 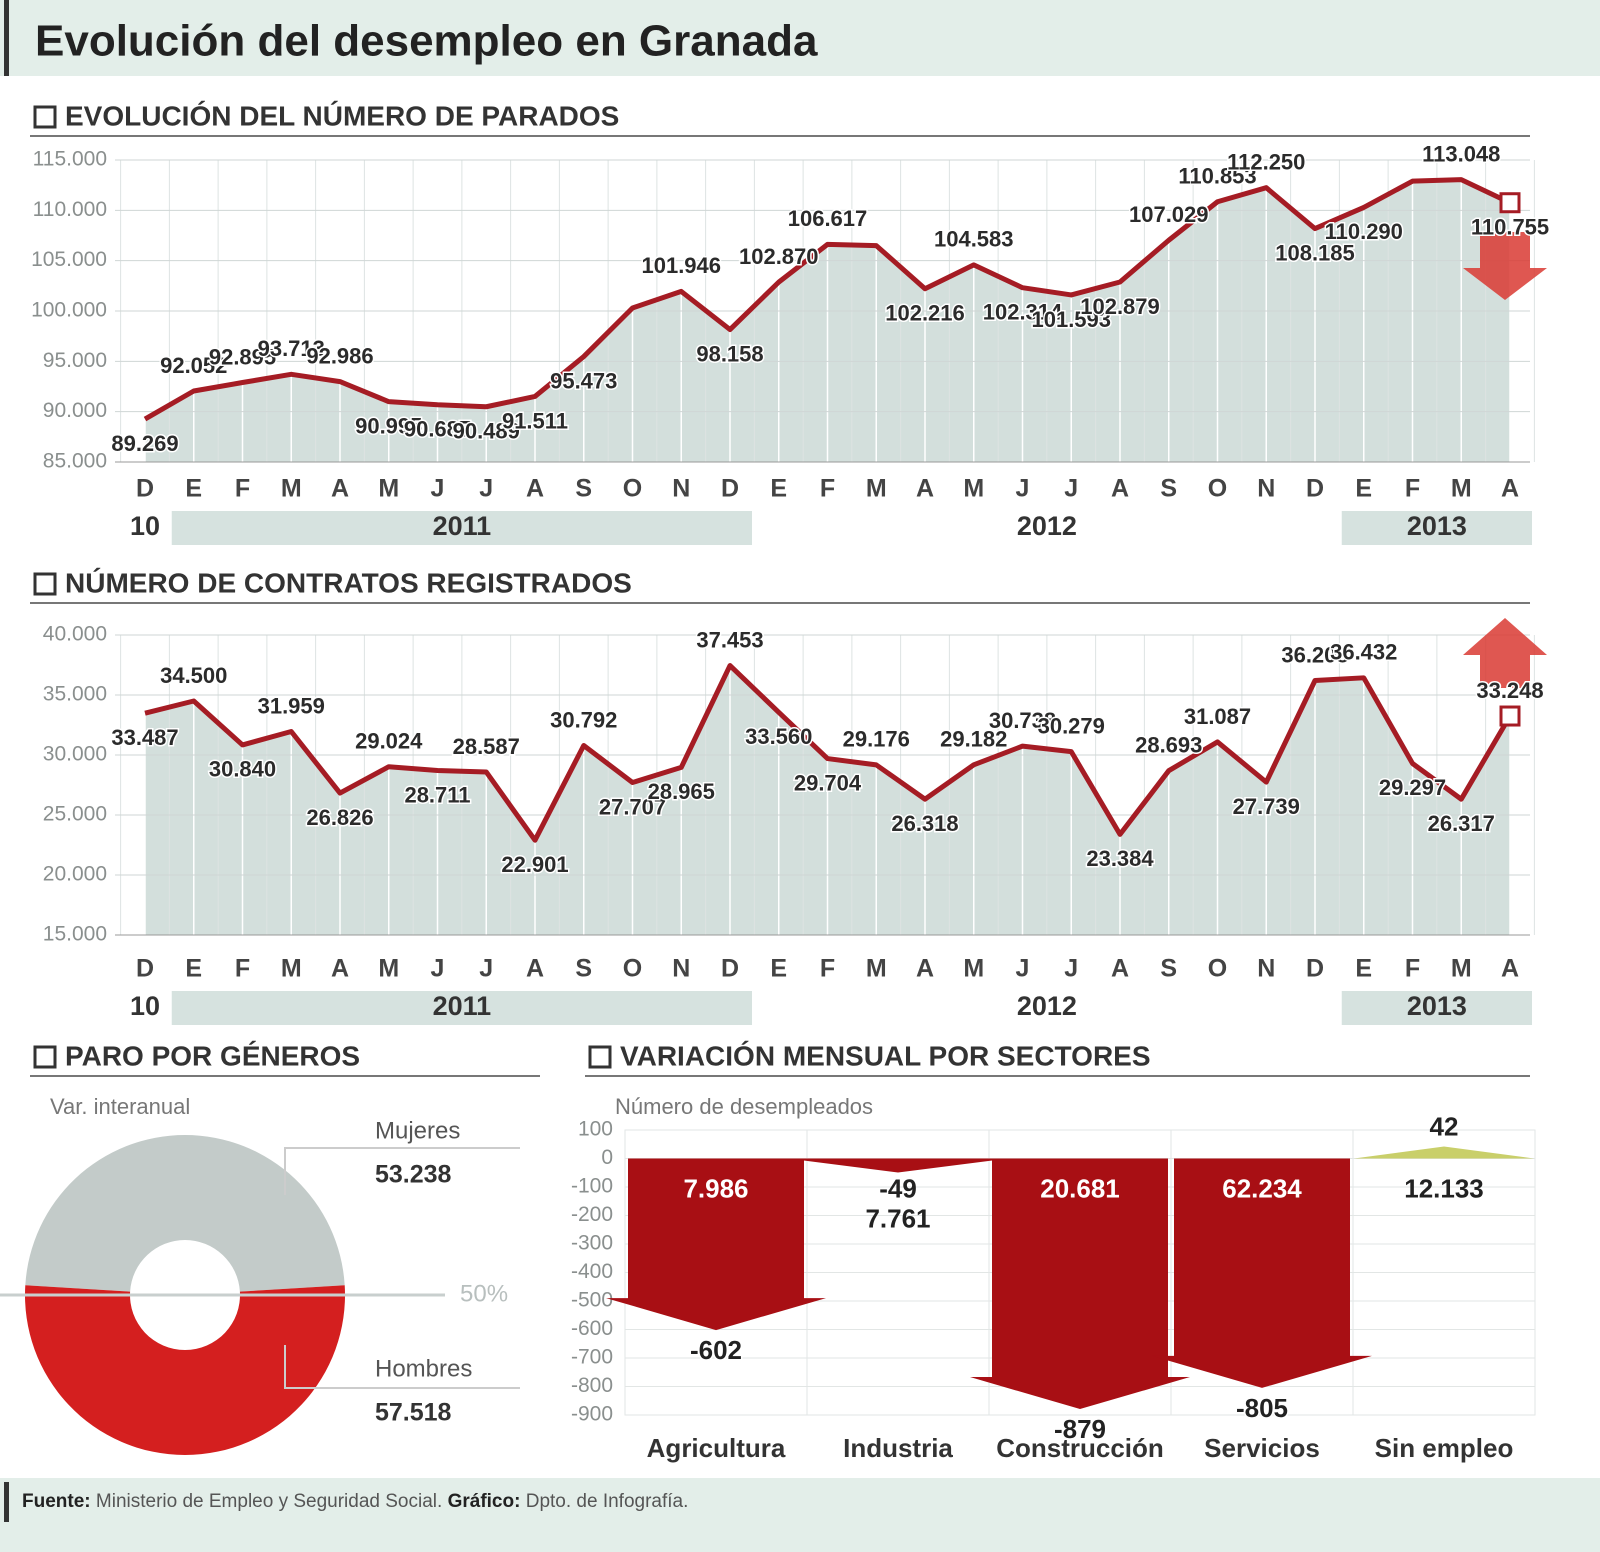 I want to click on footer-band, so click(x=800, y=1515).